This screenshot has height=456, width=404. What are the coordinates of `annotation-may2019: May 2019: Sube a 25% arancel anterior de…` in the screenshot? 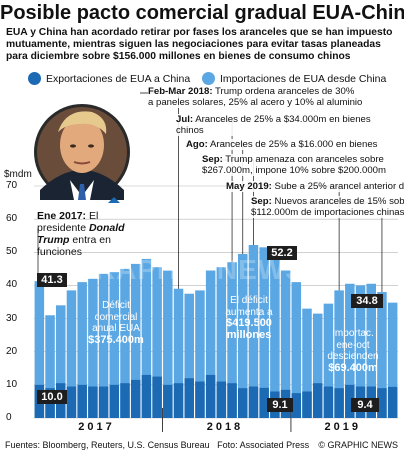 It's located at (315, 186).